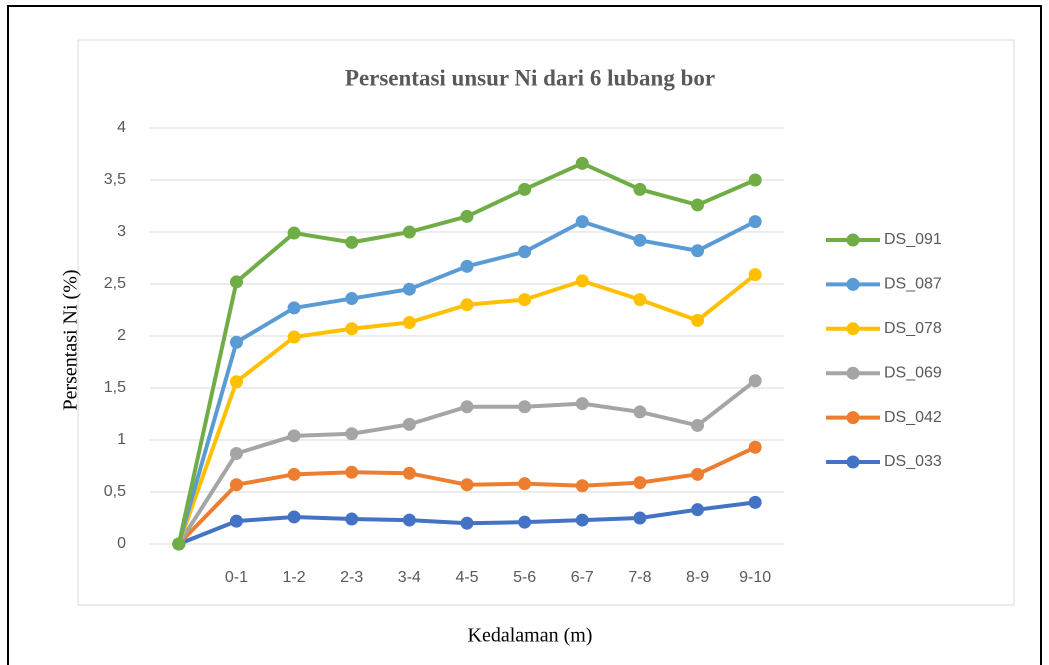 The height and width of the screenshot is (665, 1049). What do you see at coordinates (121, 335) in the screenshot?
I see `y-tick-label: 2` at bounding box center [121, 335].